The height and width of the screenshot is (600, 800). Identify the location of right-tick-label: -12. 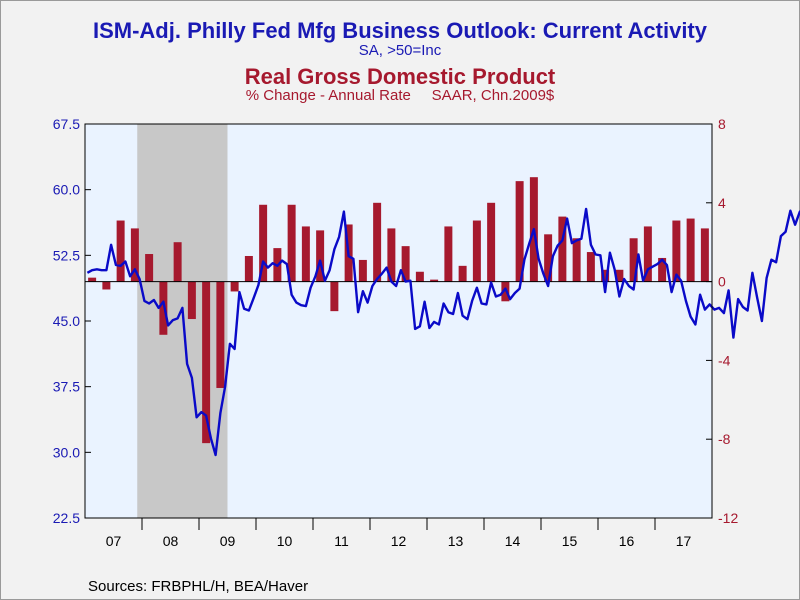
(728, 518).